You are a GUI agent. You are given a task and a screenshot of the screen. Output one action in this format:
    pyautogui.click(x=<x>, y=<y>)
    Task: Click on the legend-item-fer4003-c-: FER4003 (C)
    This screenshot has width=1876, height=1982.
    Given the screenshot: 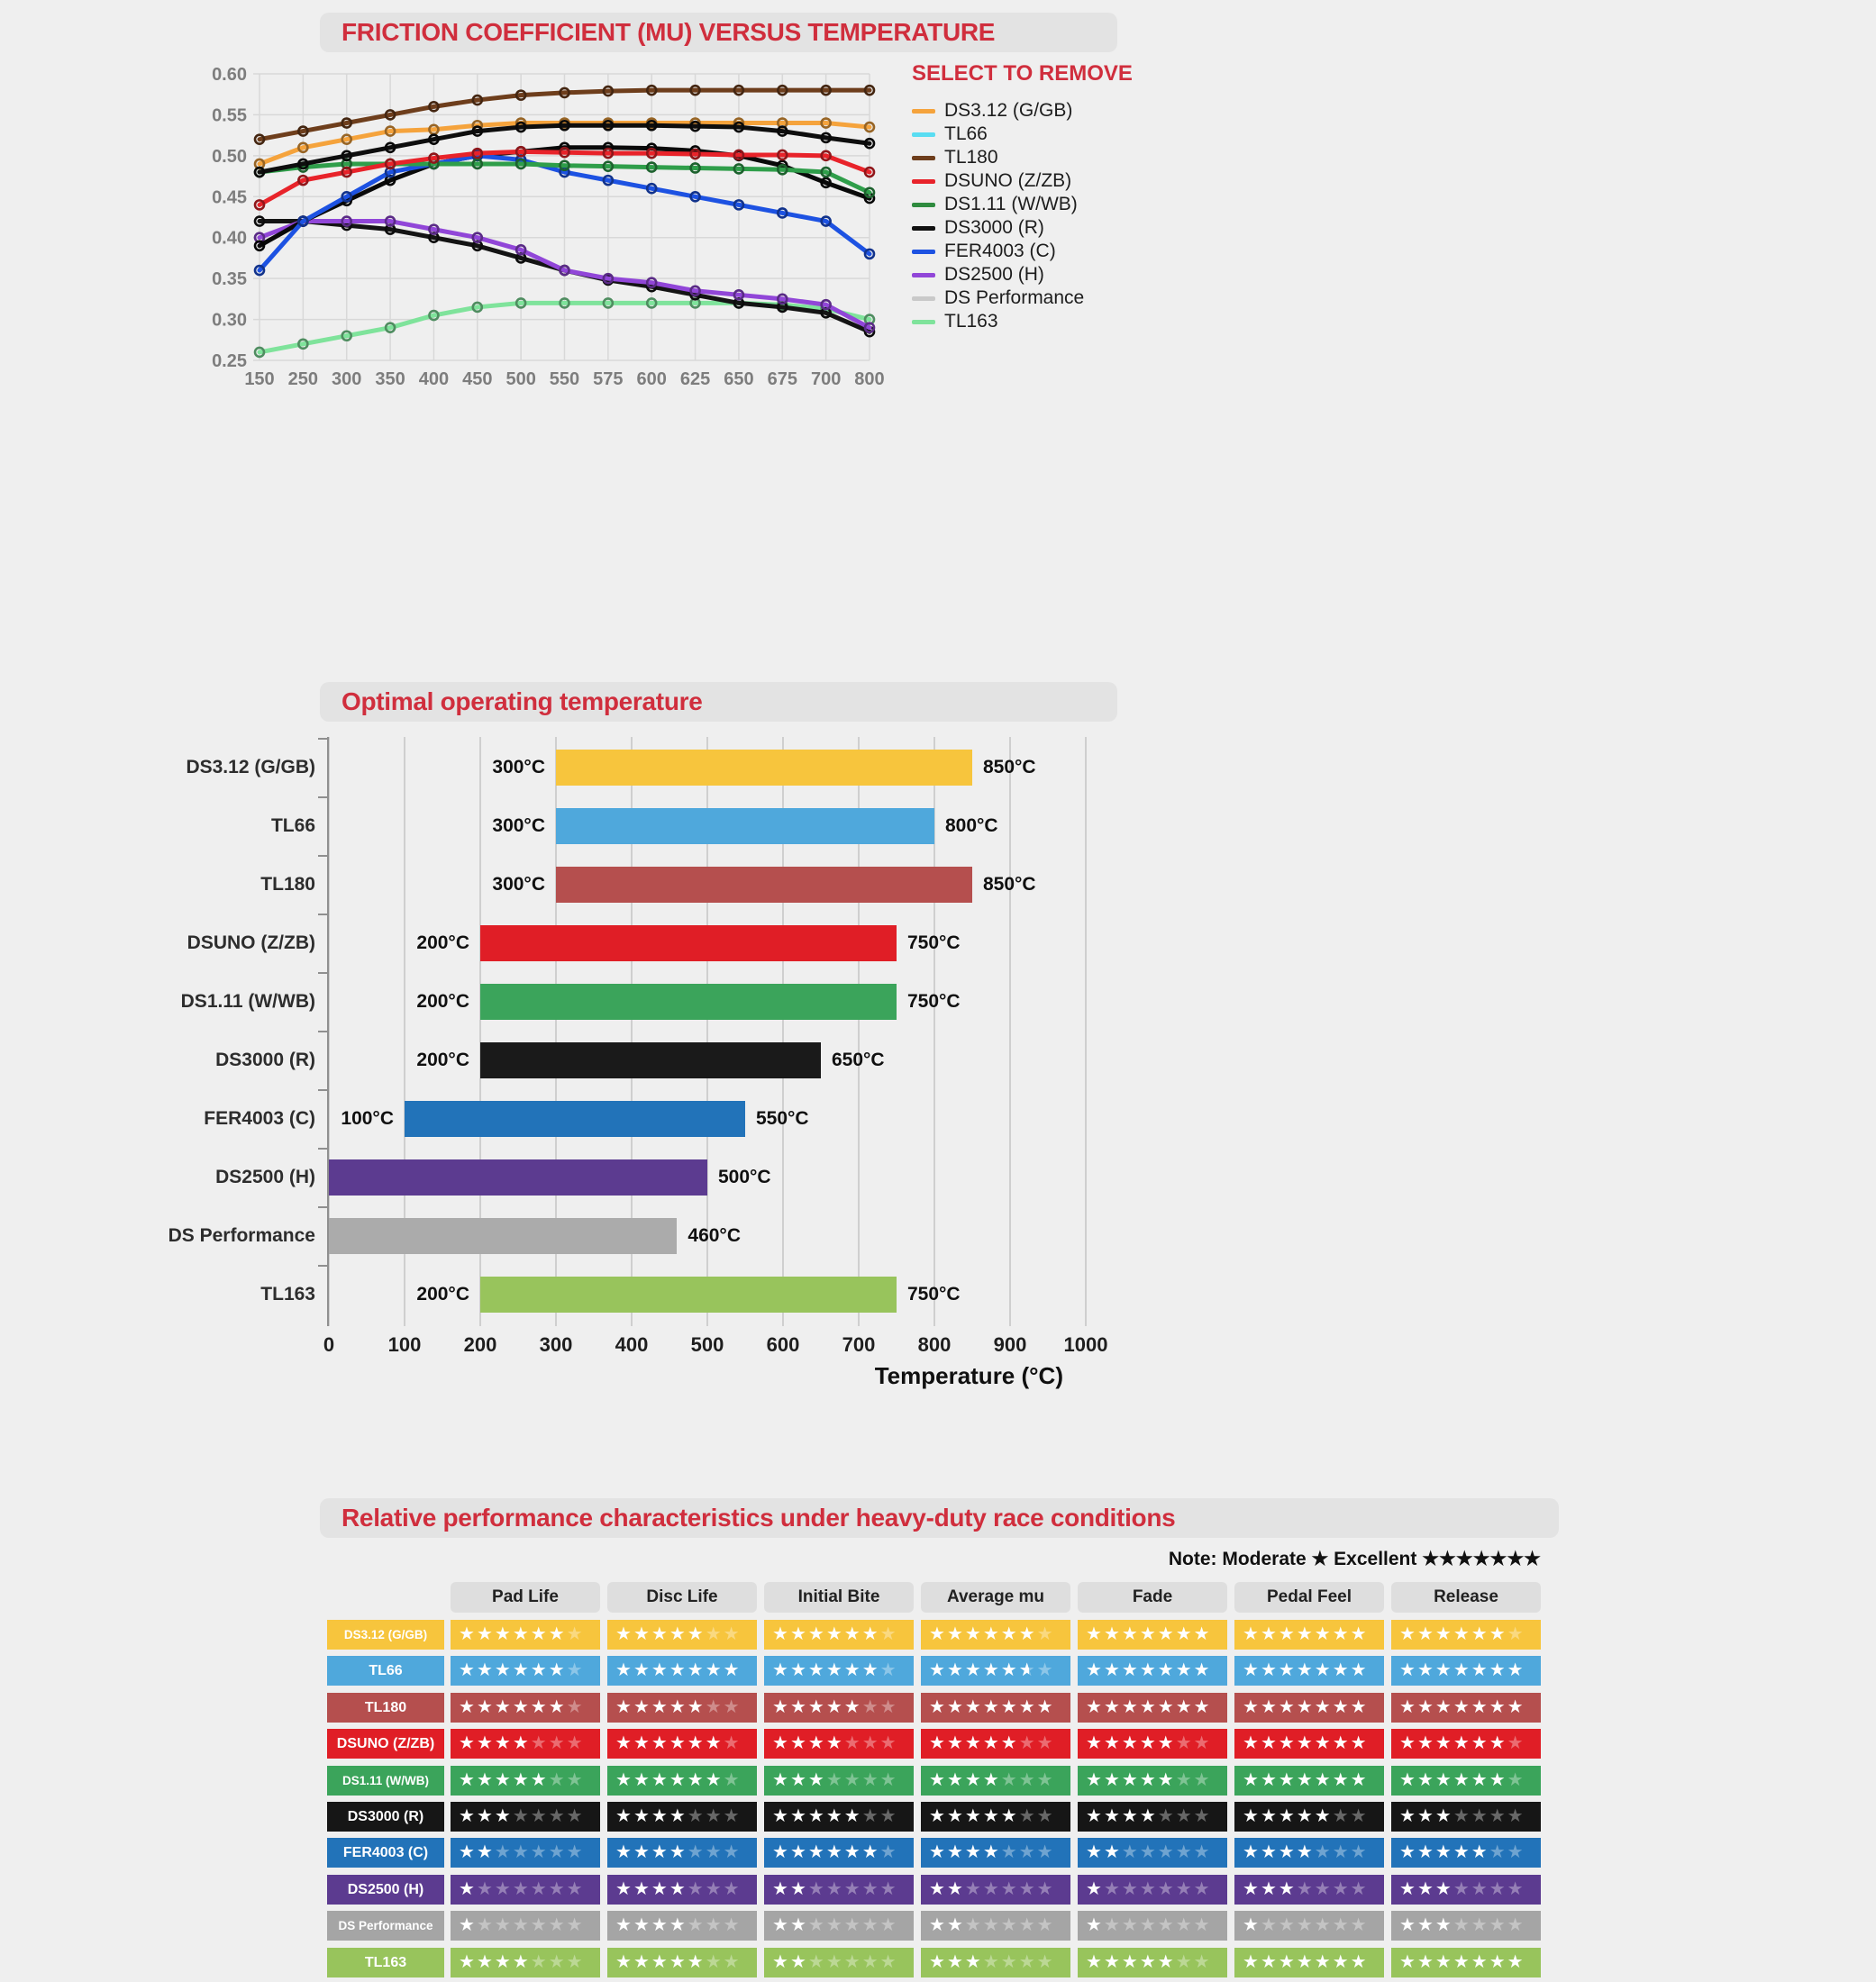 What is the action you would take?
    pyautogui.click(x=1074, y=251)
    